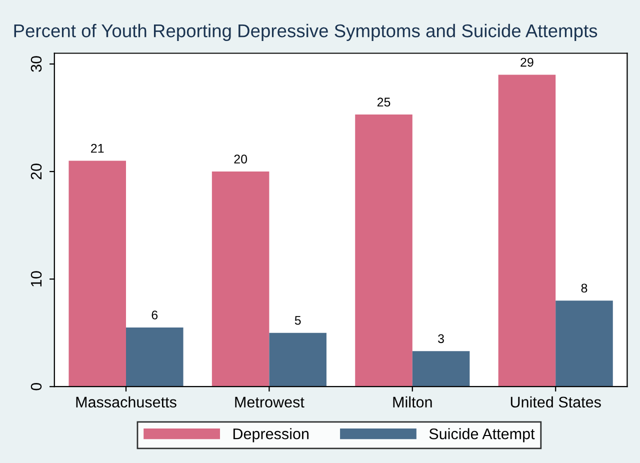  Describe the element at coordinates (36, 386) in the screenshot. I see `y-tick-label: 0` at that location.